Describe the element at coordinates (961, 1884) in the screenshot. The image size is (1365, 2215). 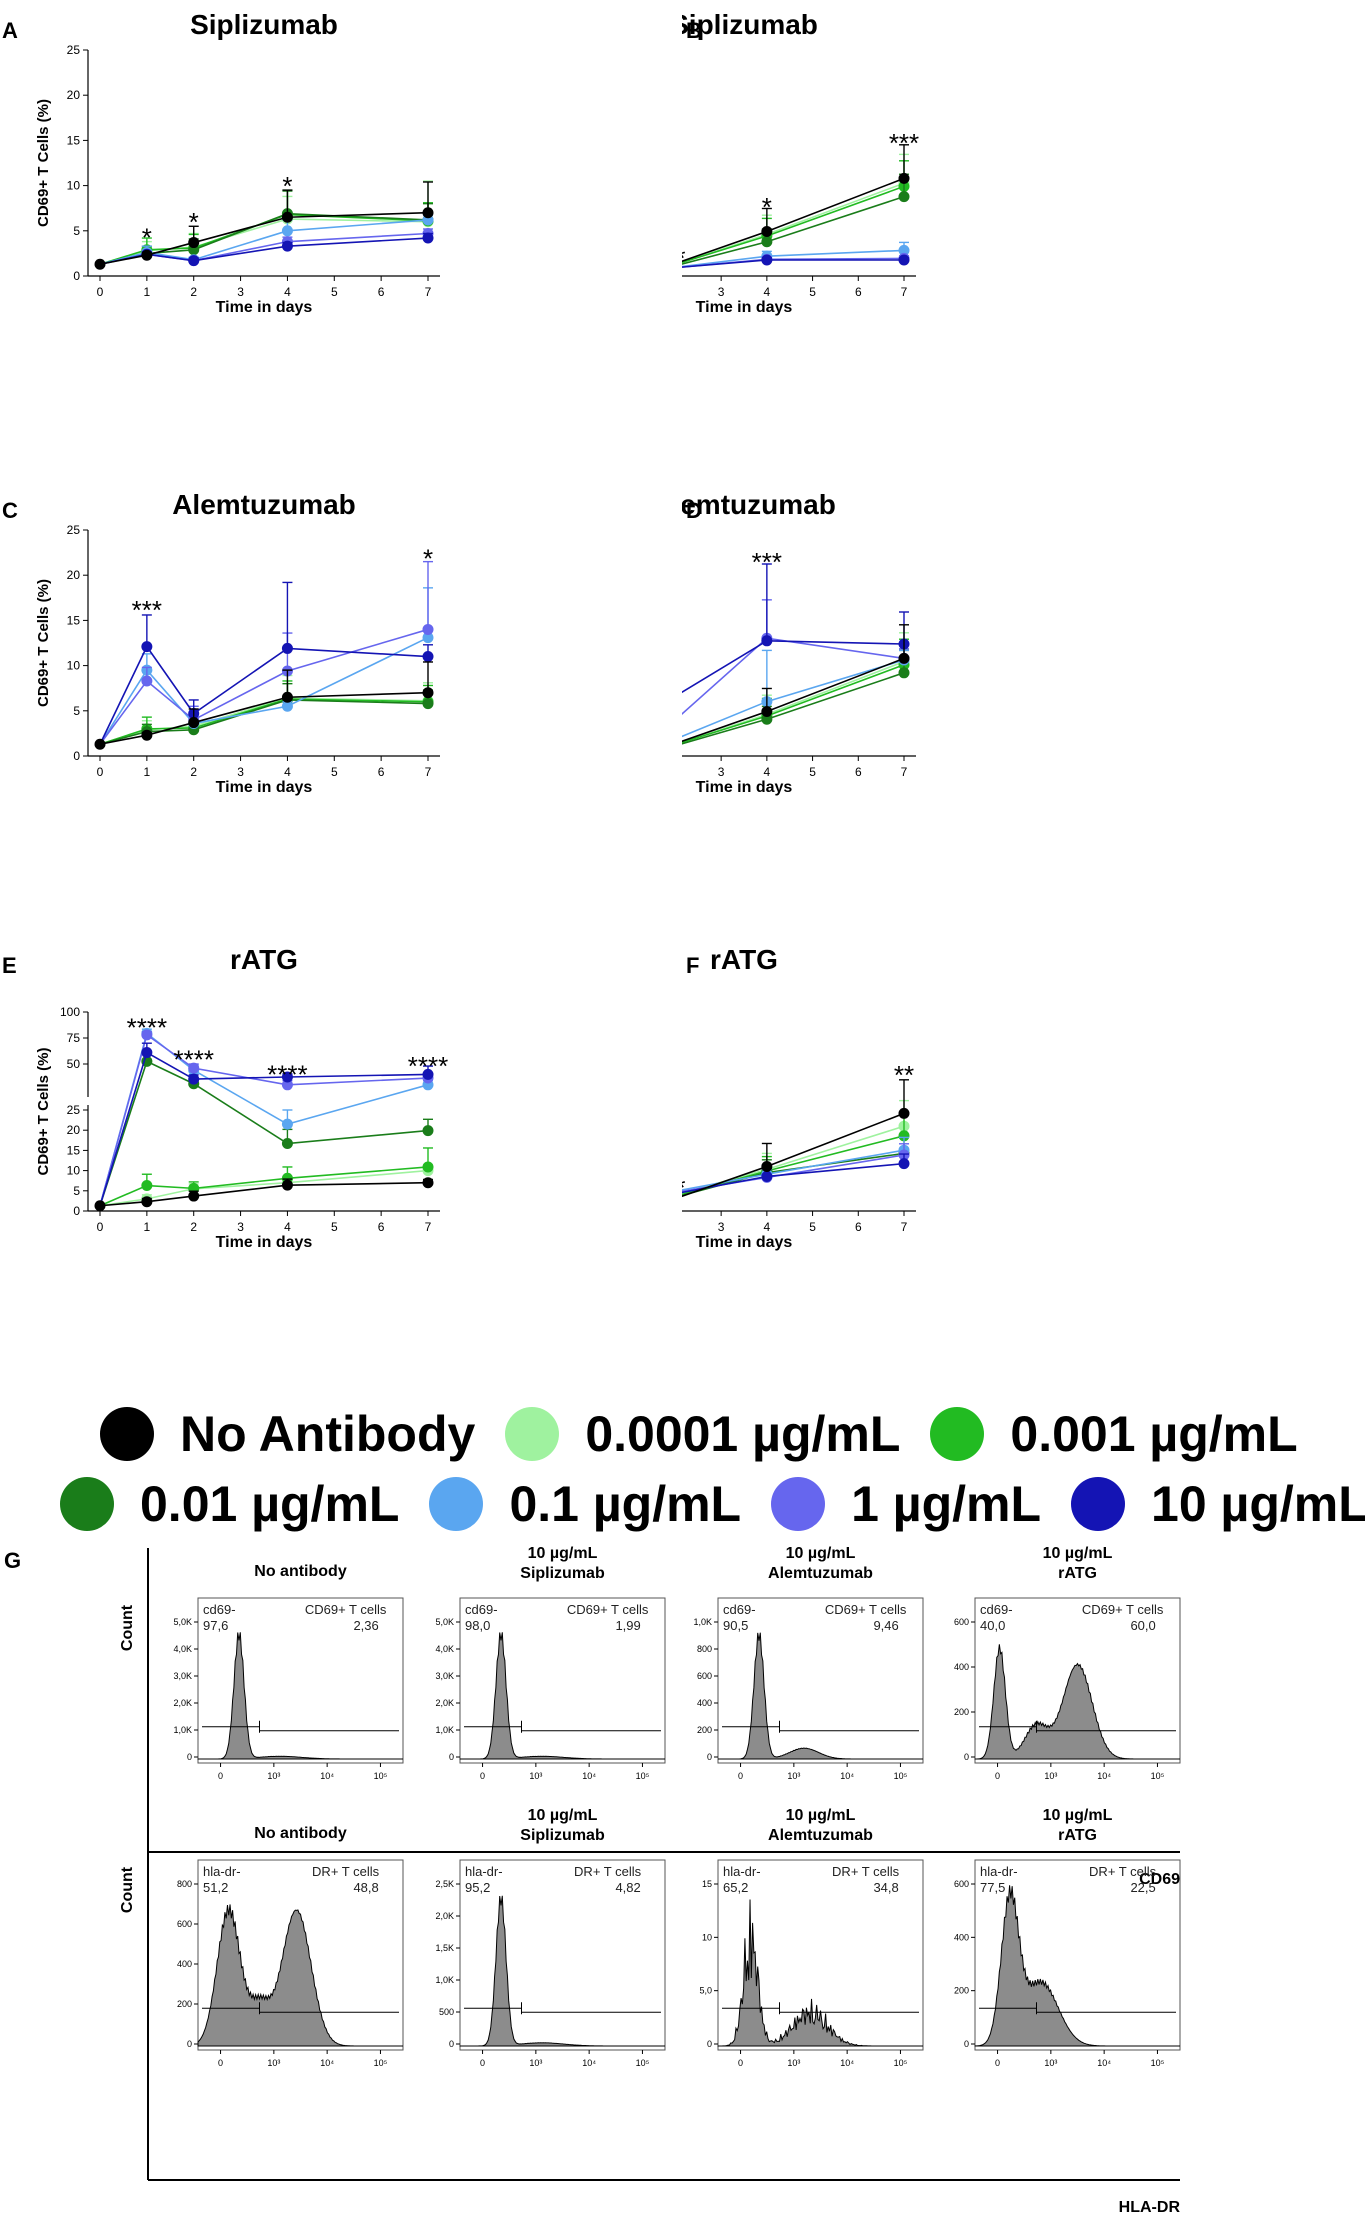
I see `y-tick-label: 600` at that location.